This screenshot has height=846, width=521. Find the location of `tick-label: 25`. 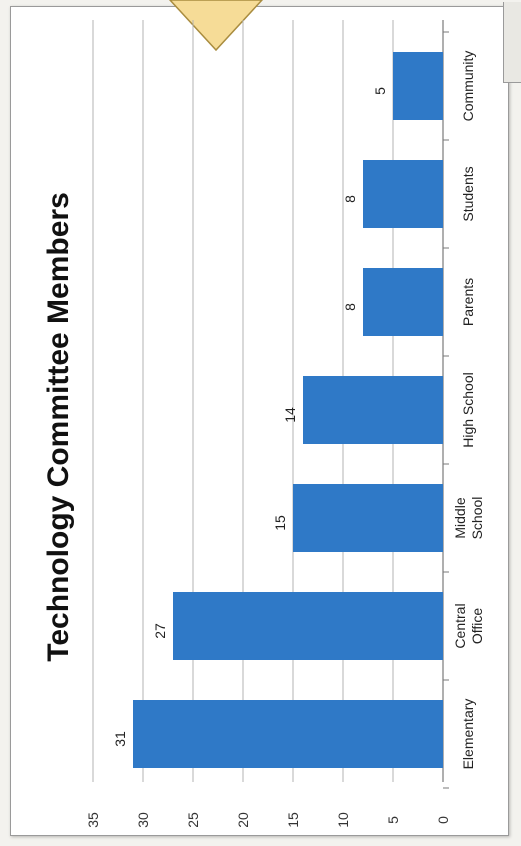

tick-label: 25 is located at coordinates (193, 820).